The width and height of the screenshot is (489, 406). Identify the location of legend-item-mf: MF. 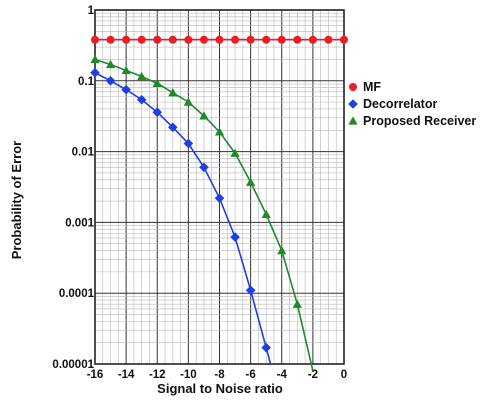
(365, 87).